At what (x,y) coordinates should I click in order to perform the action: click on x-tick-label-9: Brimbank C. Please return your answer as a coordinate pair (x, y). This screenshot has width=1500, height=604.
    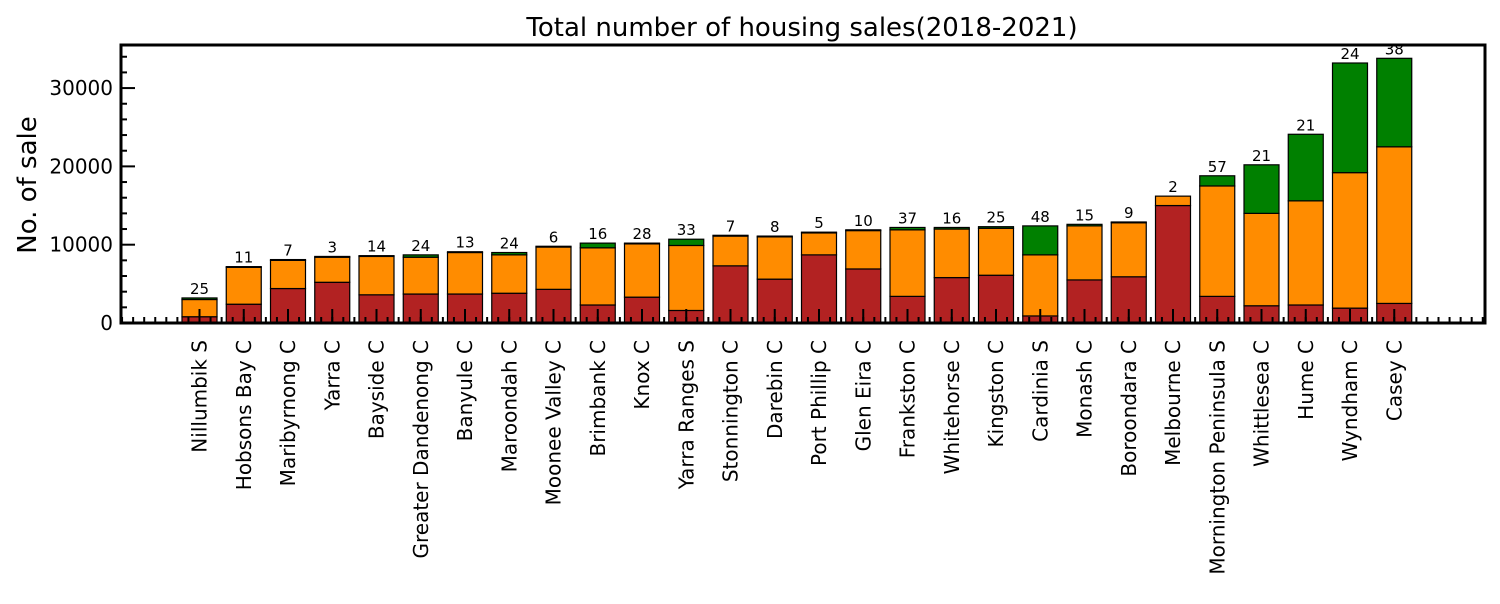
    Looking at the image, I should click on (598, 398).